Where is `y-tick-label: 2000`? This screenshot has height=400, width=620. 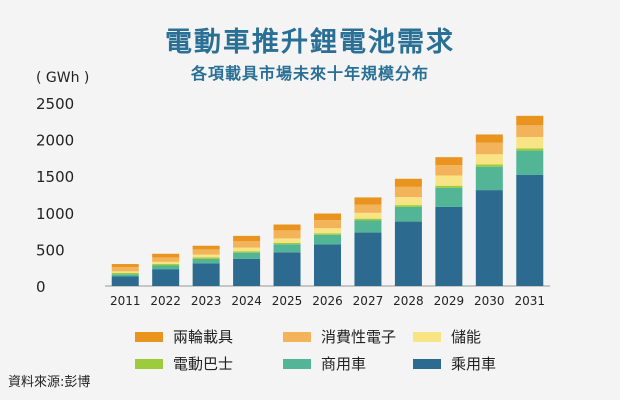 y-tick-label: 2000 is located at coordinates (55, 141).